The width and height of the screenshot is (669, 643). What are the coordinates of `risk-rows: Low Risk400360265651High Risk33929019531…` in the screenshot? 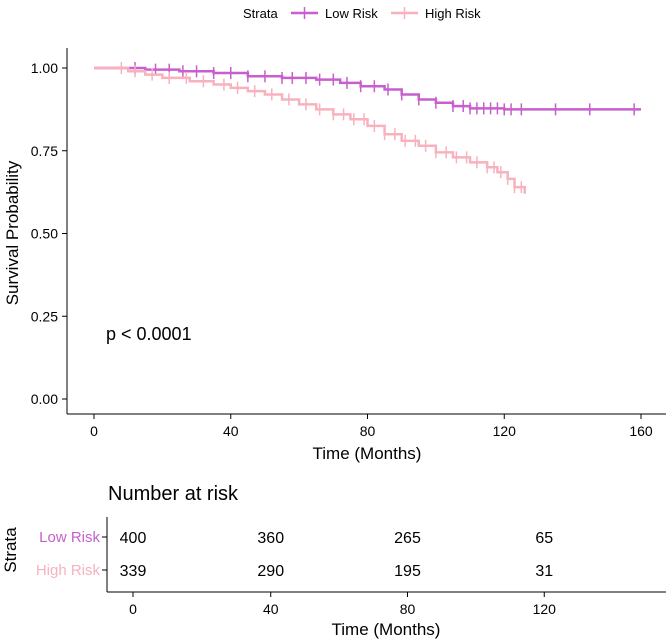 It's located at (294, 554).